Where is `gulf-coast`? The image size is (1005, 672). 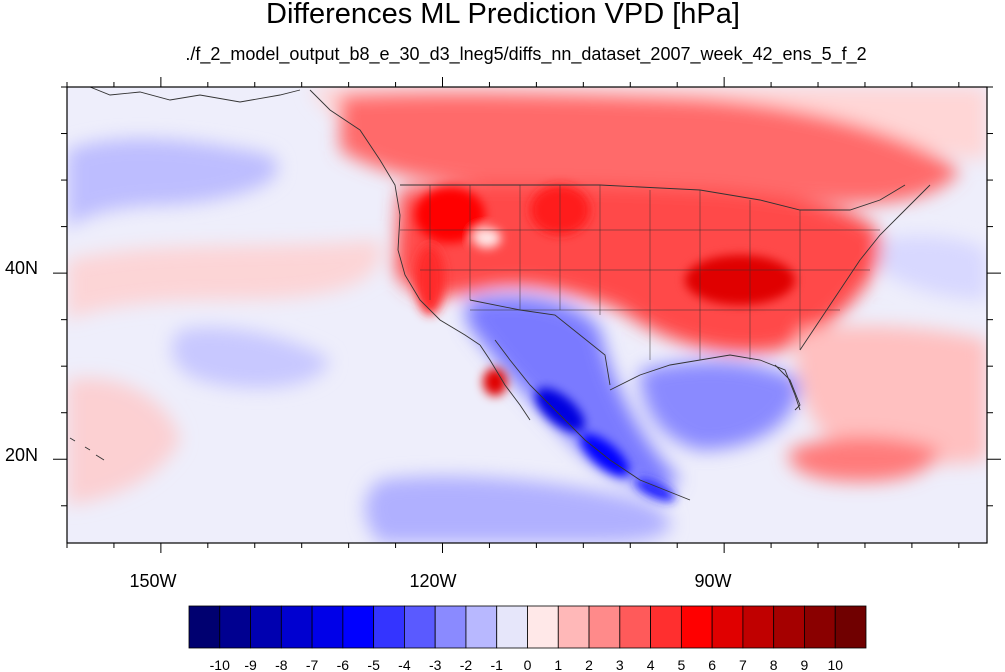 gulf-coast is located at coordinates (705, 382).